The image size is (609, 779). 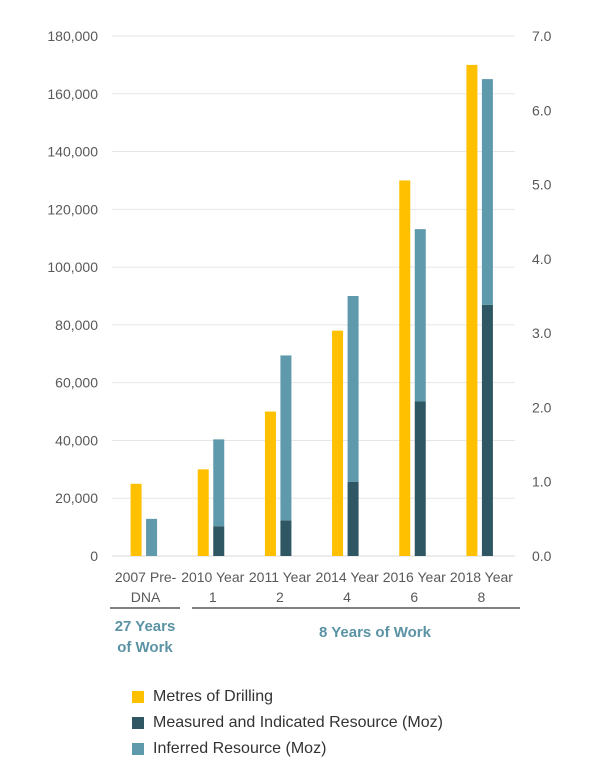 What do you see at coordinates (72, 152) in the screenshot?
I see `left-axis-tick-label: 140,000` at bounding box center [72, 152].